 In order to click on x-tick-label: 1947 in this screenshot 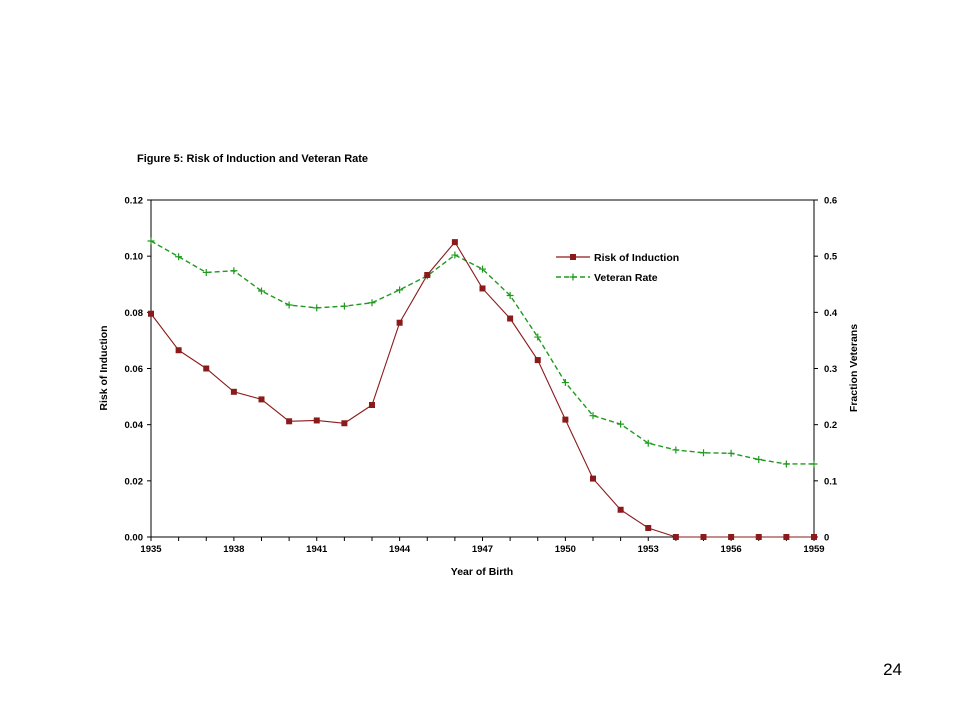, I will do `click(482, 549)`.